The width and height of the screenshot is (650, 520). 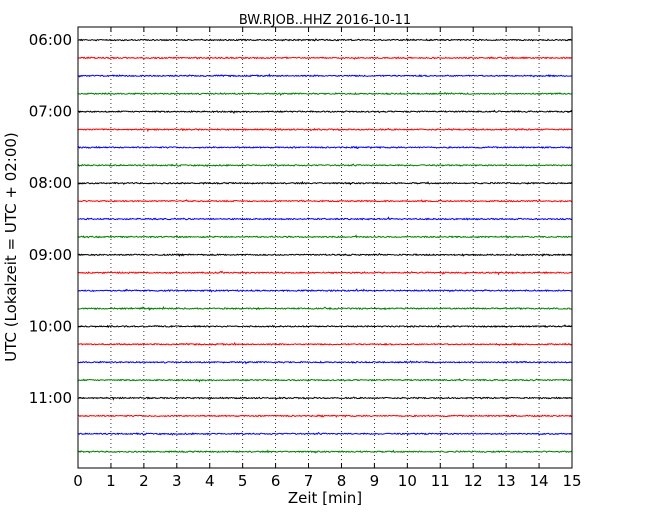 I want to click on x-tick-label: 8, so click(x=342, y=481).